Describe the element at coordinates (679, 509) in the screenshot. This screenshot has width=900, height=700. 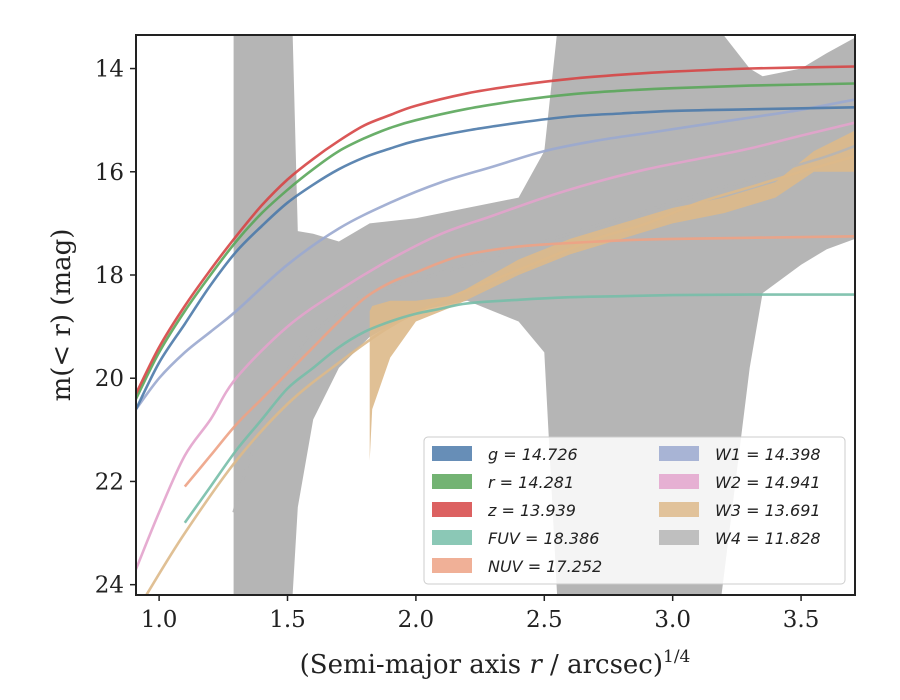
I see `legend-swatch-w3` at that location.